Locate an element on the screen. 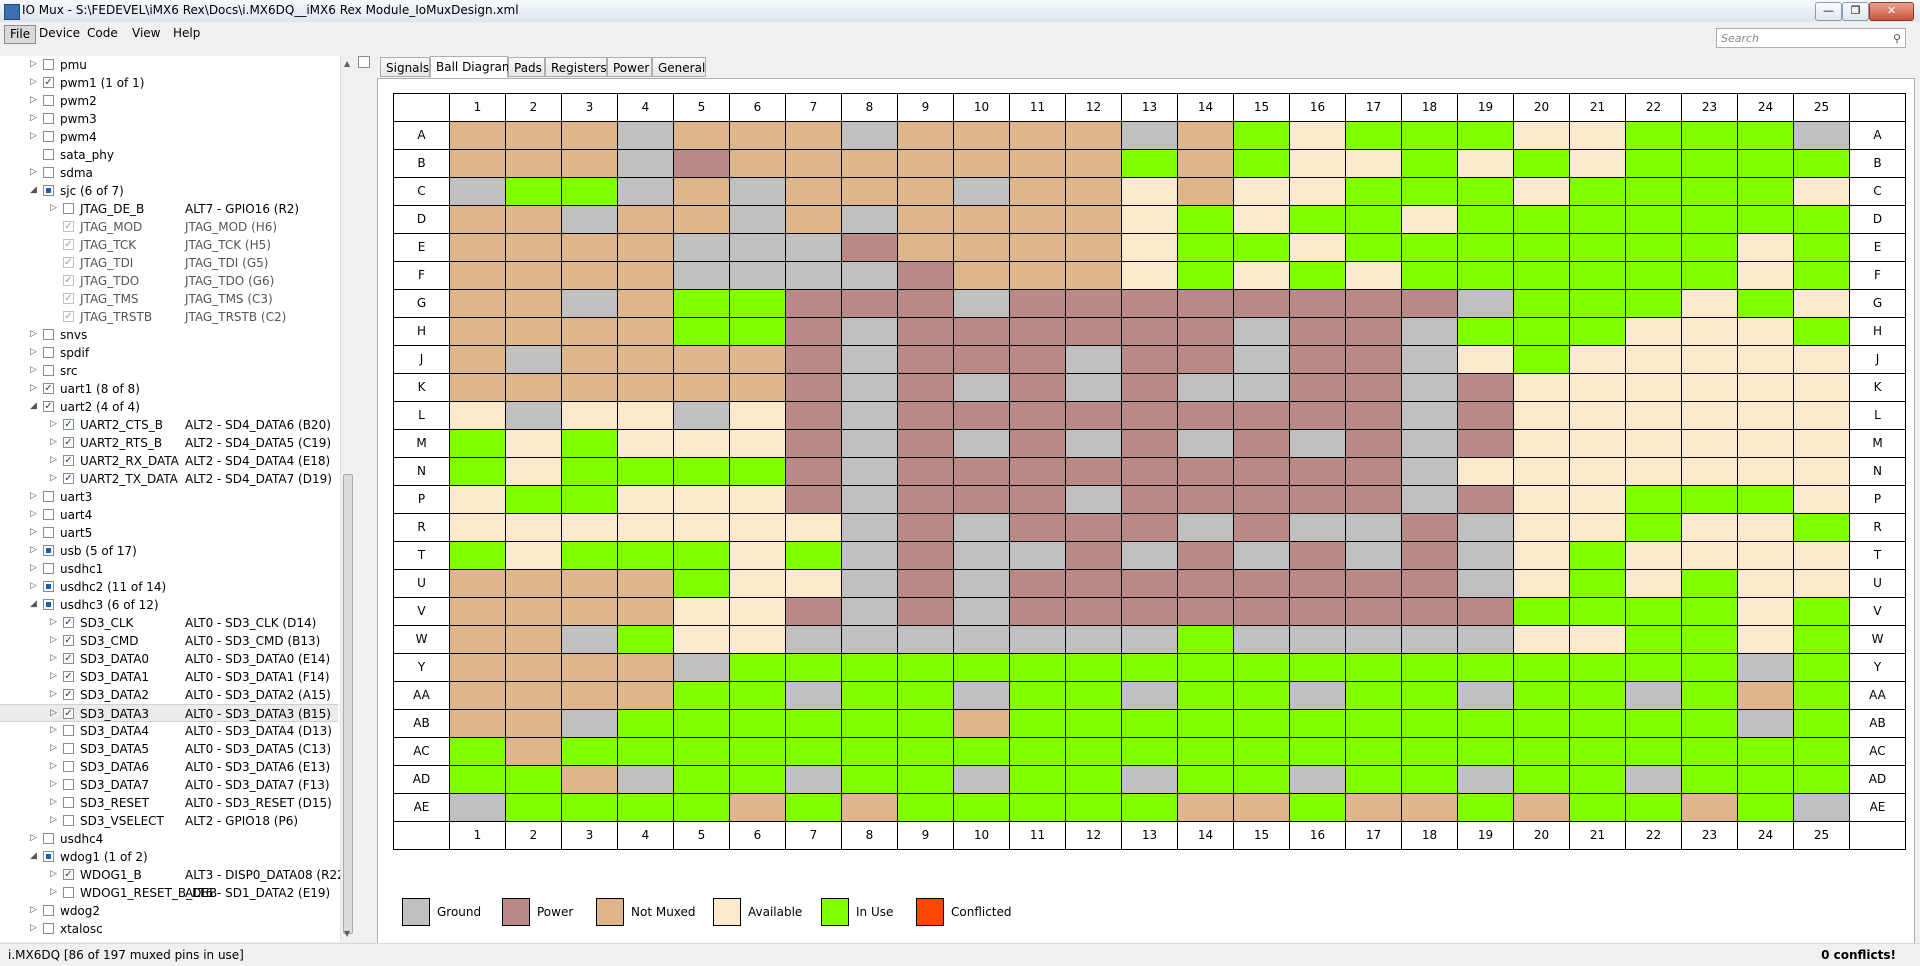 Image resolution: width=1920 pixels, height=966 pixels. collapse-arrow-icon: ◢ is located at coordinates (33, 856).